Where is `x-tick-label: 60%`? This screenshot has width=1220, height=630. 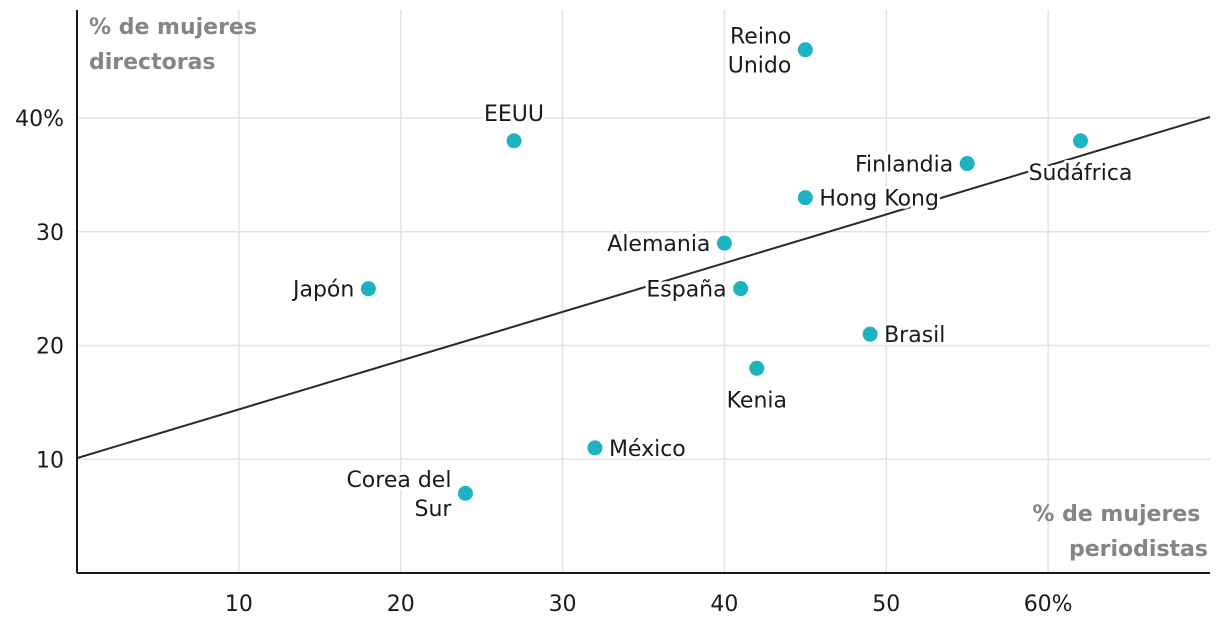 x-tick-label: 60% is located at coordinates (1048, 604).